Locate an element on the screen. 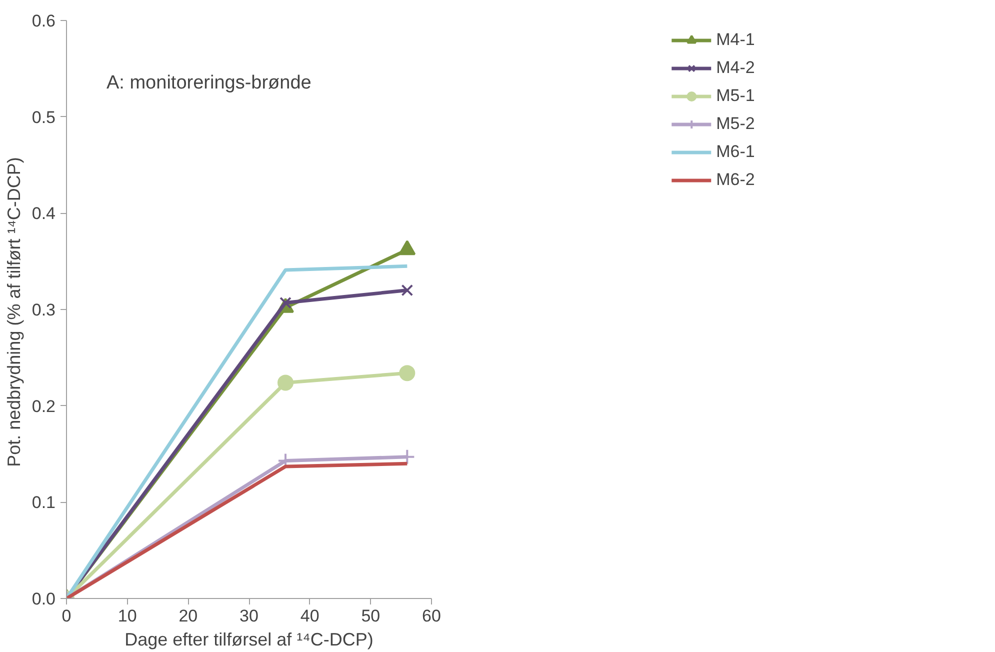 The image size is (995, 652). legend-label: M5-1 is located at coordinates (735, 96).